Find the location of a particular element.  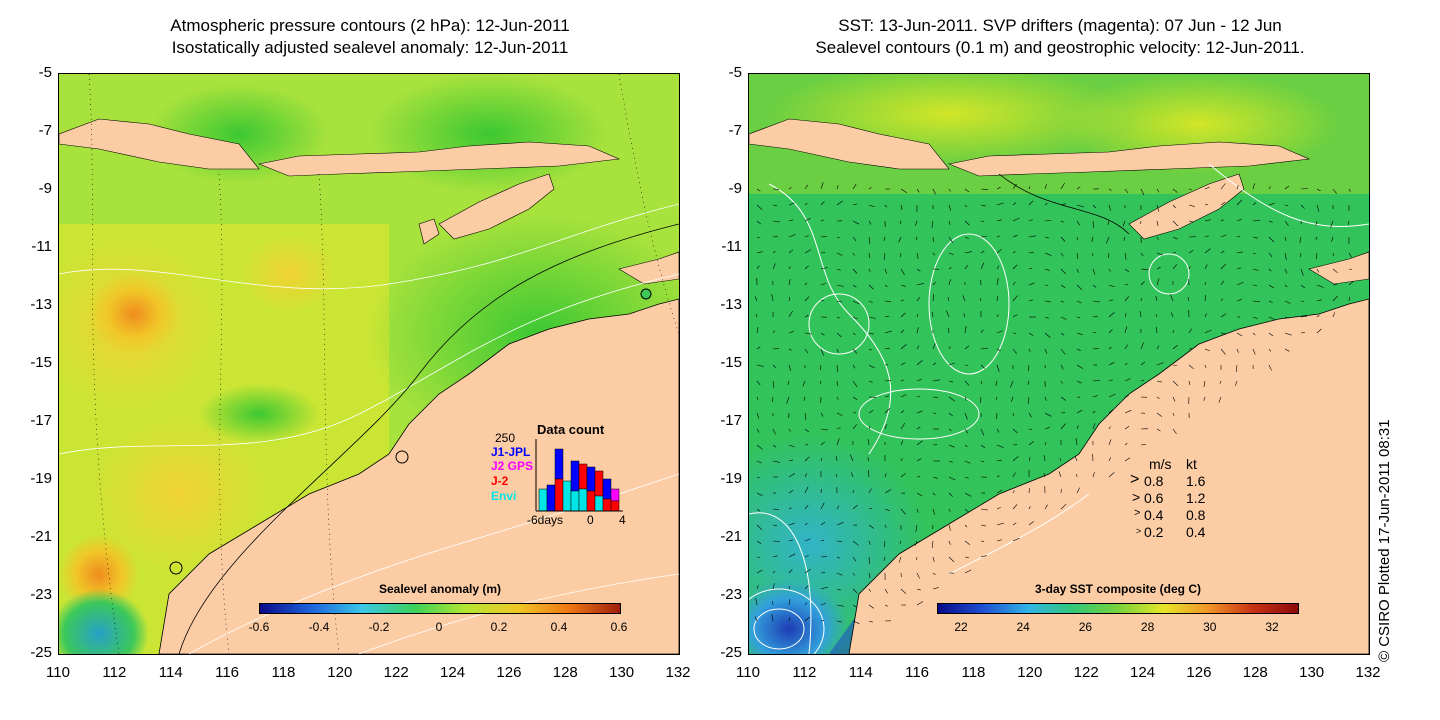

right-y-tick-10: -25 is located at coordinates (731, 652).